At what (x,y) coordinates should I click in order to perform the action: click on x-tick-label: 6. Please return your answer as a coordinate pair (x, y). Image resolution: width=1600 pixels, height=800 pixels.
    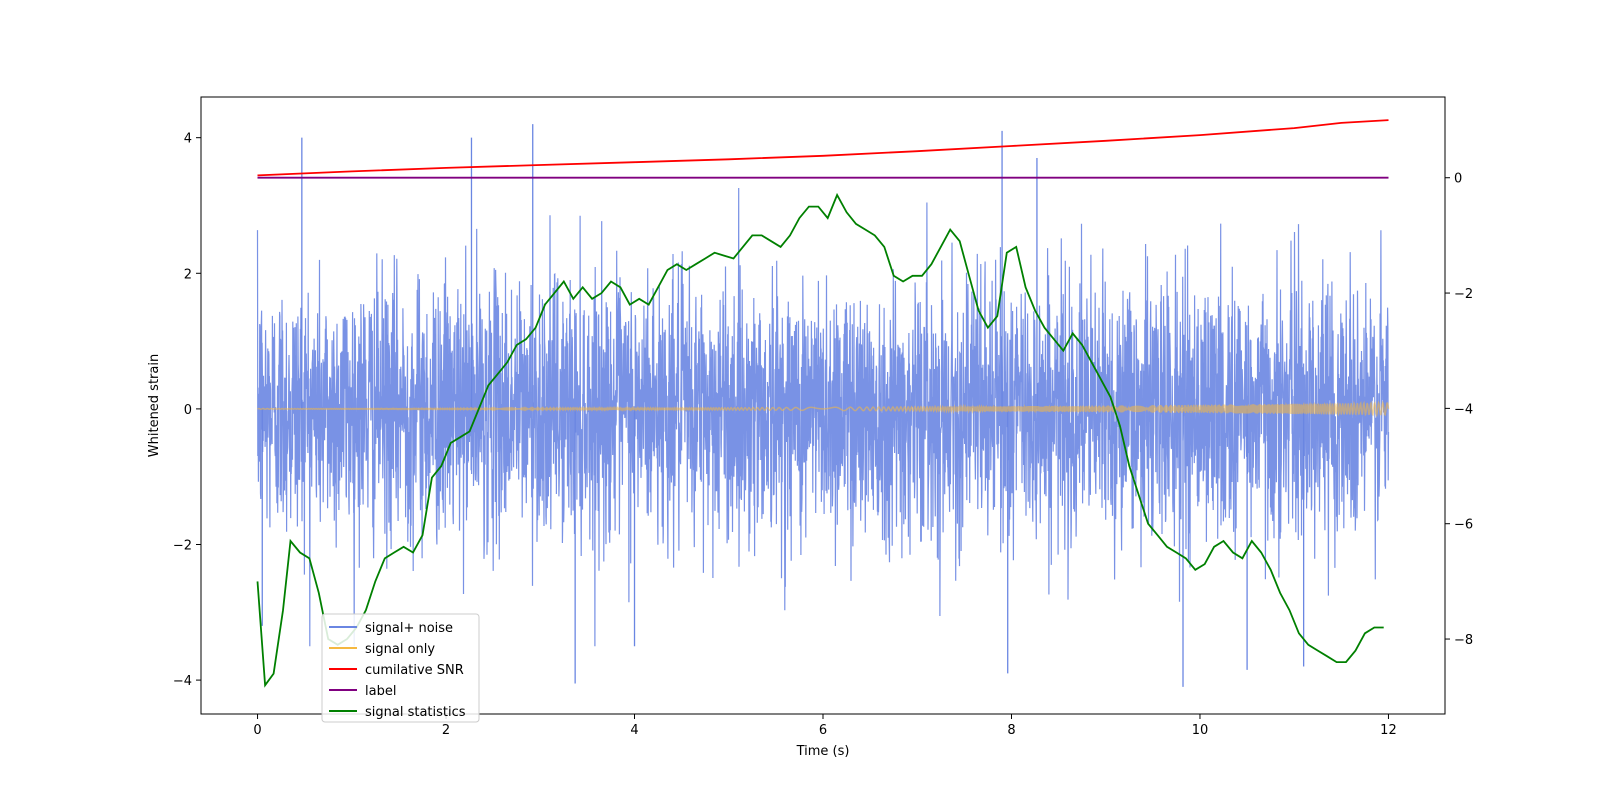
    Looking at the image, I should click on (823, 730).